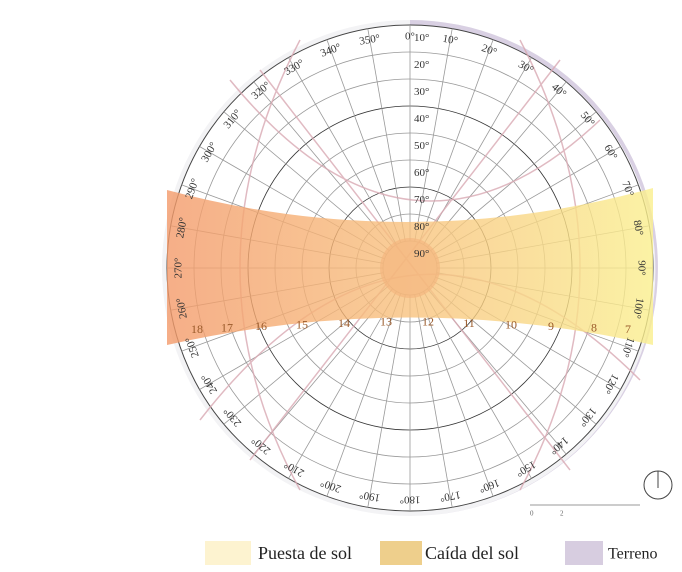 The width and height of the screenshot is (682, 572). Describe the element at coordinates (627, 189) in the screenshot. I see `azimuth-label: 70°` at that location.